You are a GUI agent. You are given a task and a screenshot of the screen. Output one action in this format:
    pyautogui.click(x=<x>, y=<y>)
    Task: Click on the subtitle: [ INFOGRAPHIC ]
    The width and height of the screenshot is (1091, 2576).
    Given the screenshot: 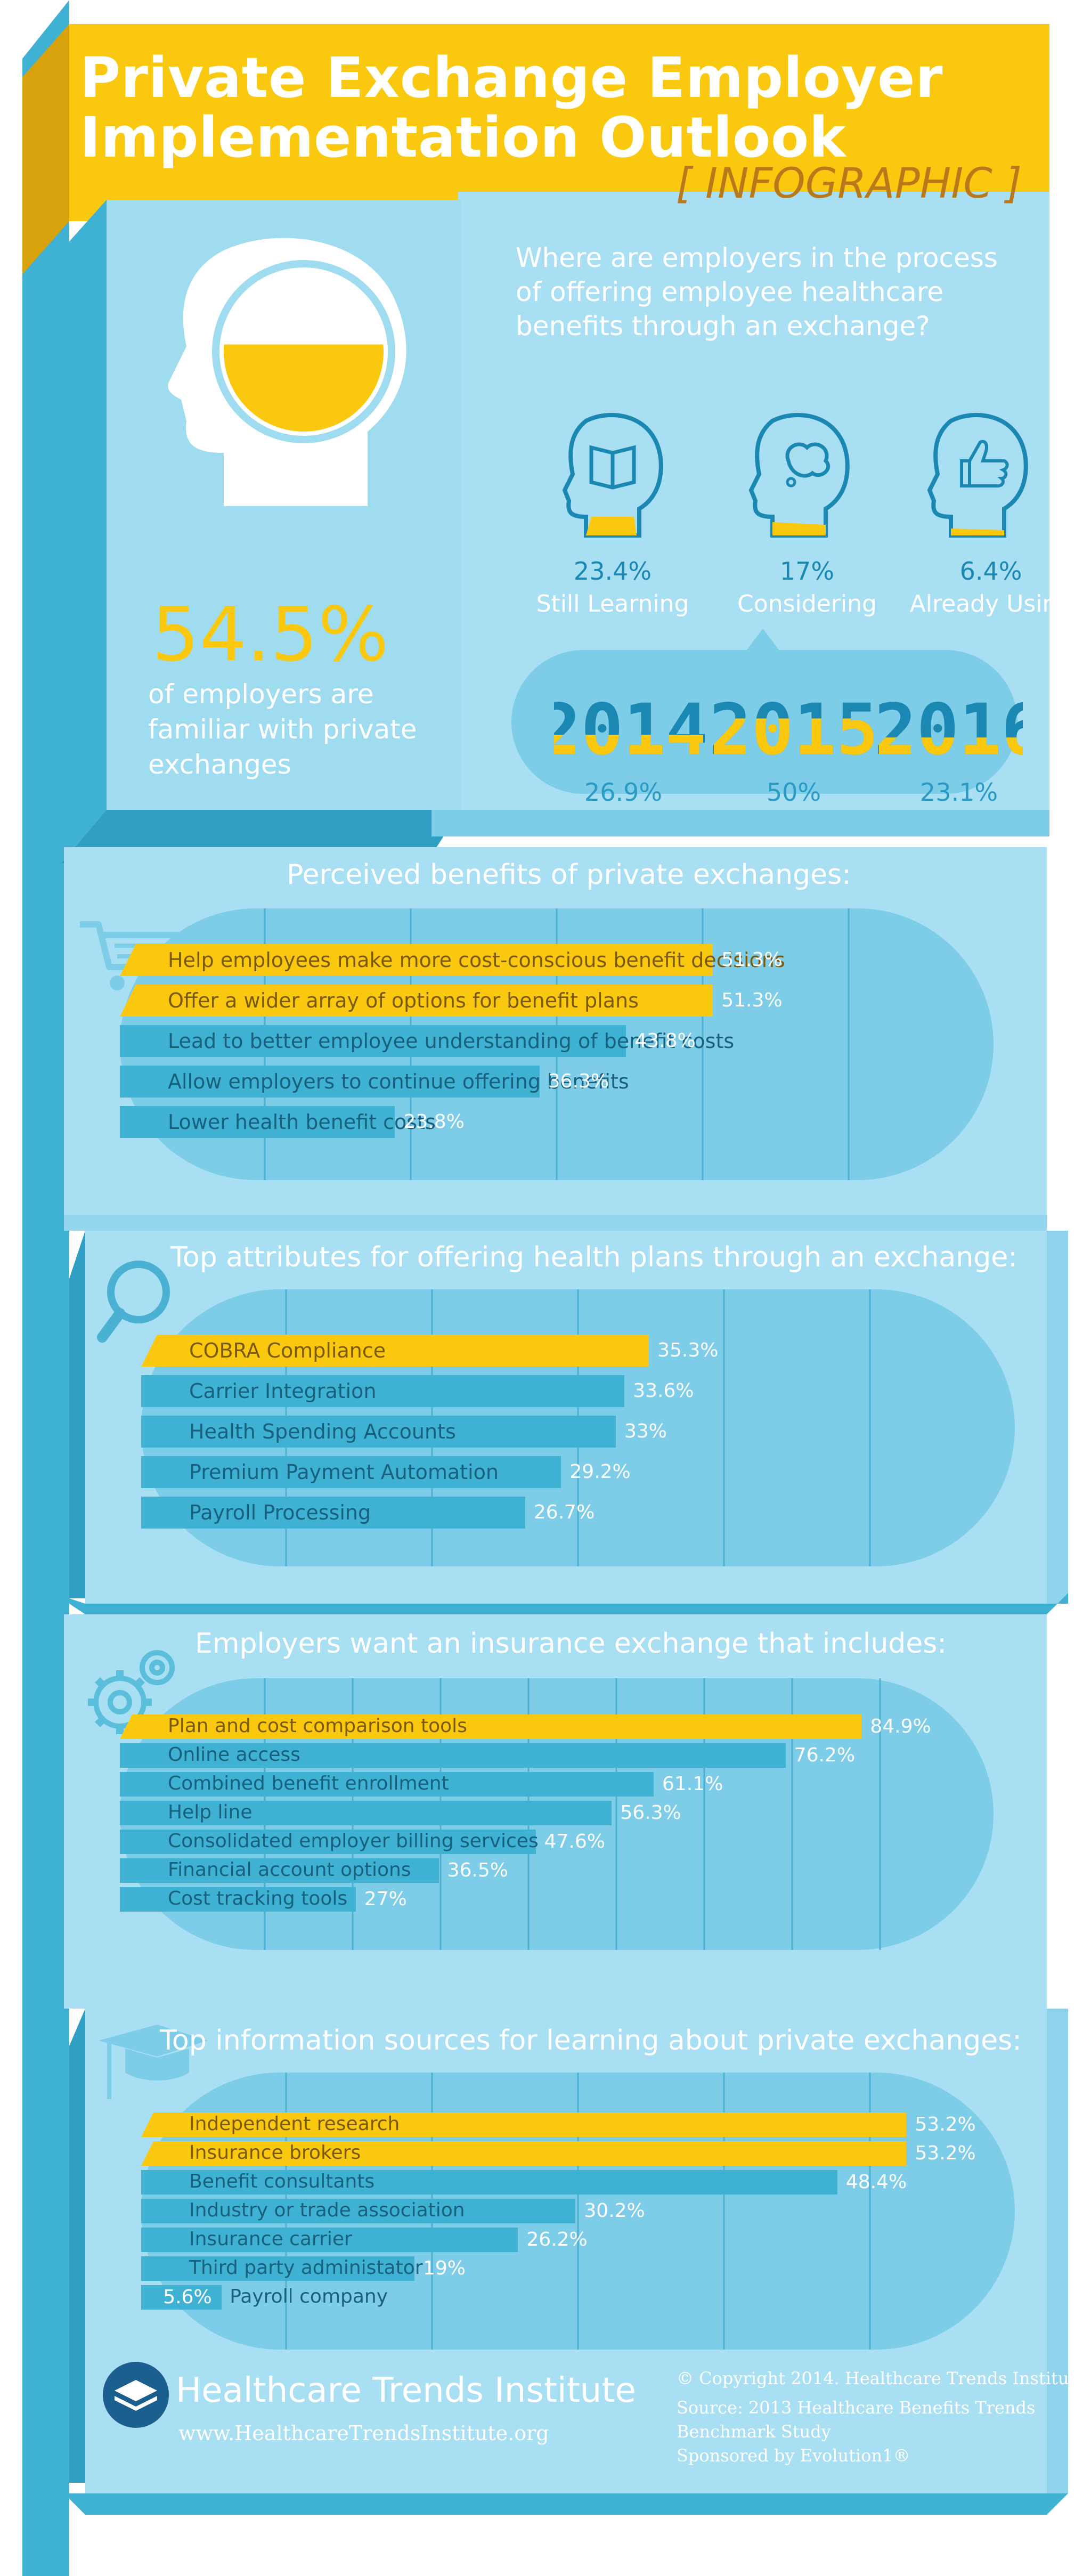 What is the action you would take?
    pyautogui.click(x=848, y=184)
    